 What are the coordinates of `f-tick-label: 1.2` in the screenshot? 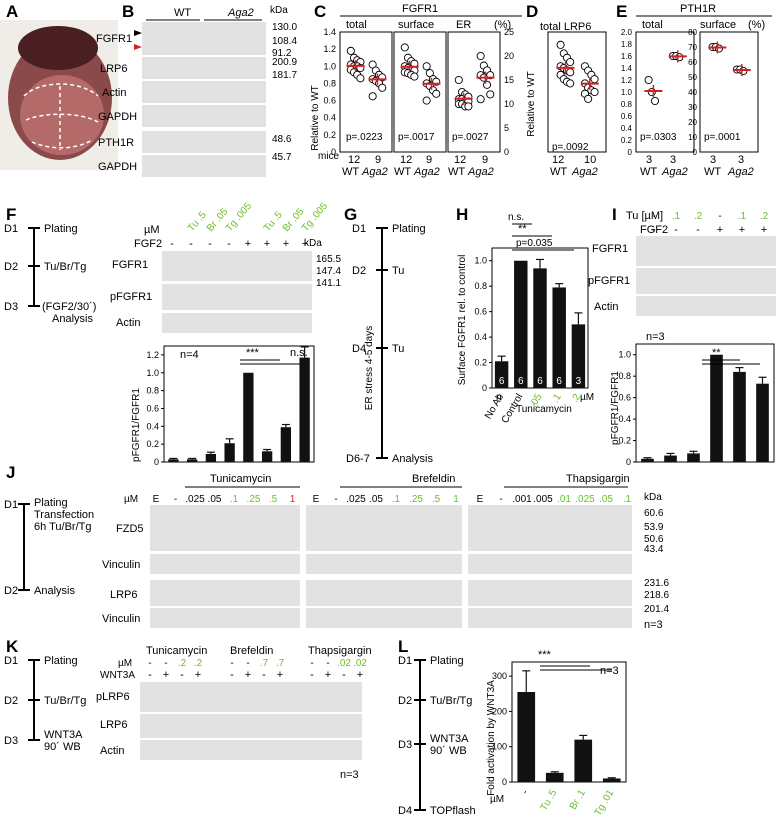 It's located at (152, 355).